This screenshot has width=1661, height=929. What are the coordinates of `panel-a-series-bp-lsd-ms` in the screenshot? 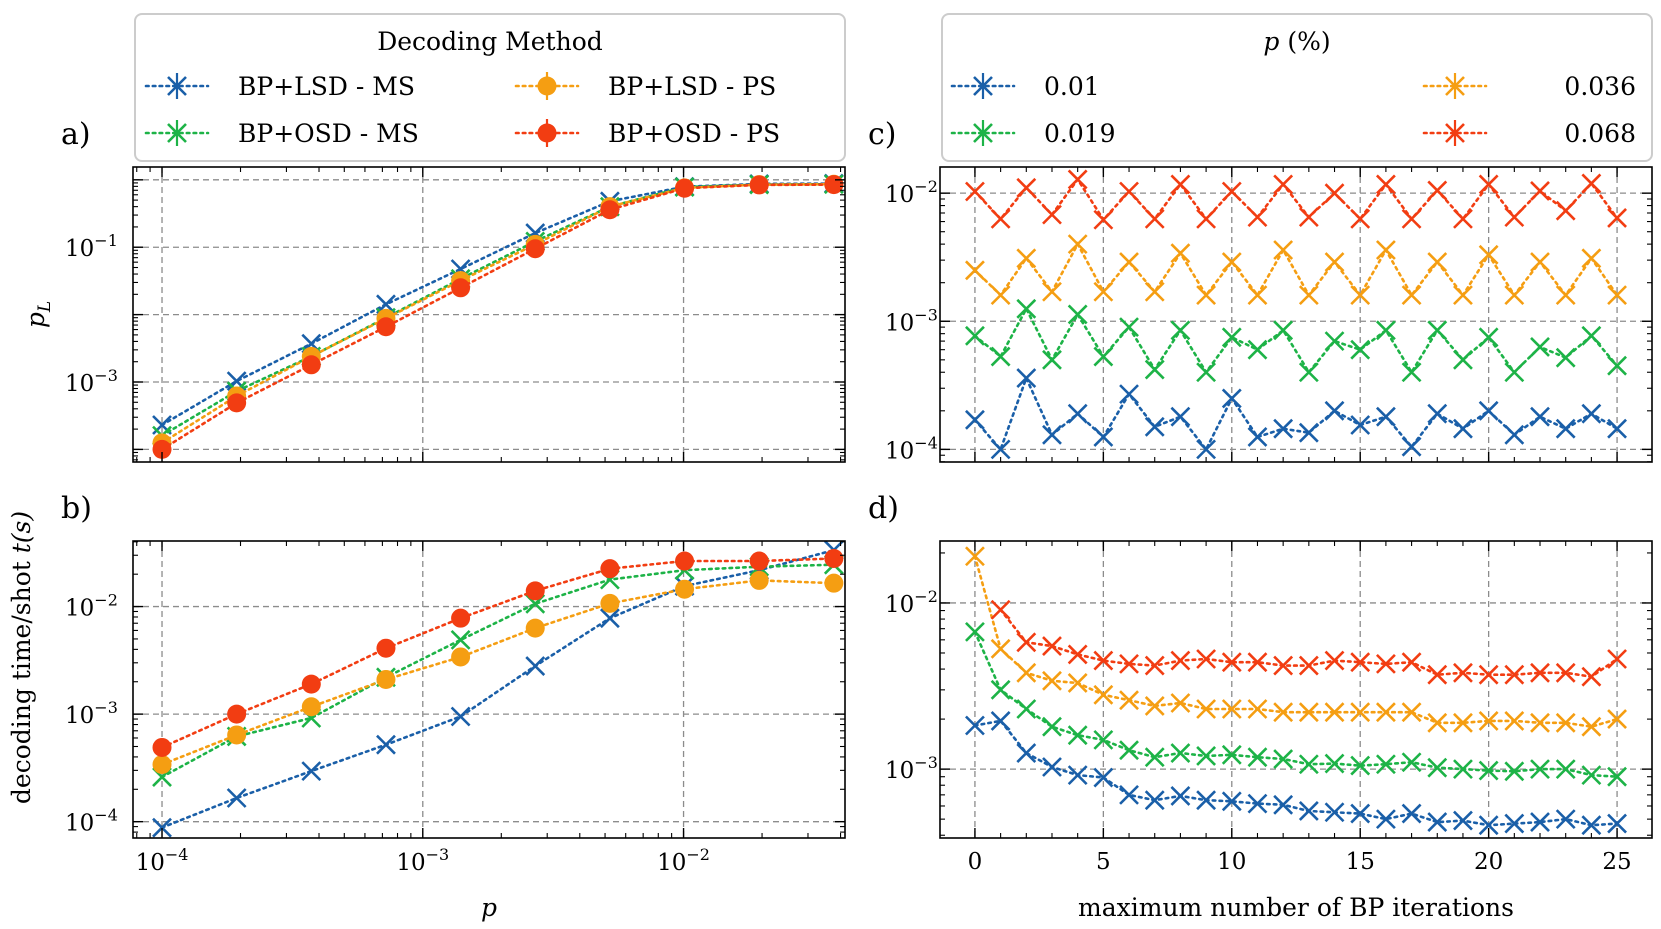 It's located at (498, 304).